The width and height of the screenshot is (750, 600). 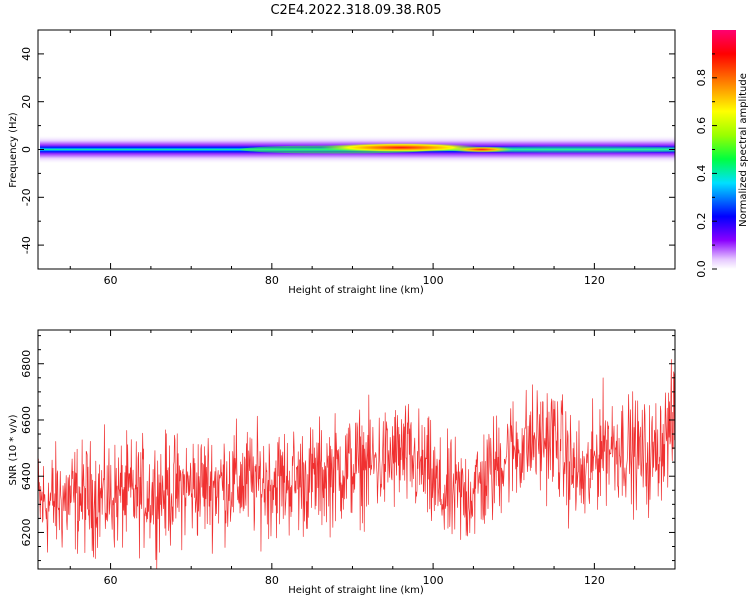 I want to click on colorbar-tick-label: 0.4, so click(x=701, y=174).